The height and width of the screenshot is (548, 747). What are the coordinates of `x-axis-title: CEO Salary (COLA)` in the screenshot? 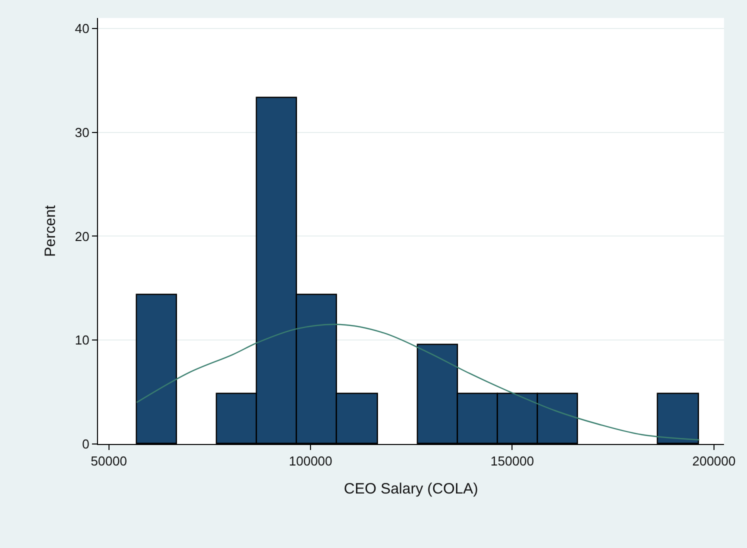 It's located at (411, 489).